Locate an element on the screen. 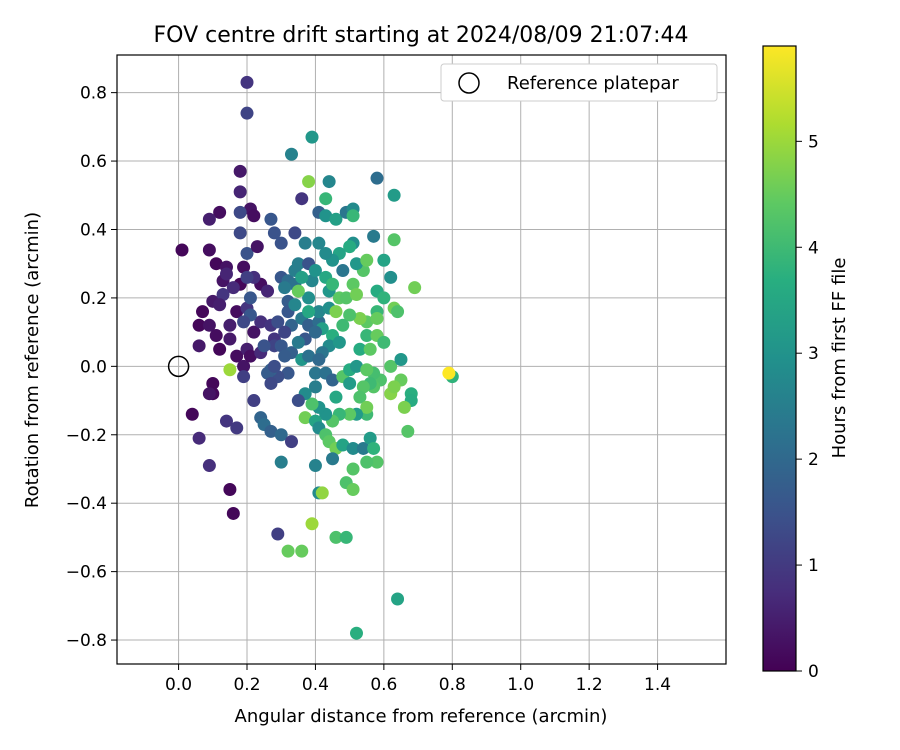 Image resolution: width=900 pixels, height=750 pixels. x-tick-label: 1.2 is located at coordinates (589, 685).